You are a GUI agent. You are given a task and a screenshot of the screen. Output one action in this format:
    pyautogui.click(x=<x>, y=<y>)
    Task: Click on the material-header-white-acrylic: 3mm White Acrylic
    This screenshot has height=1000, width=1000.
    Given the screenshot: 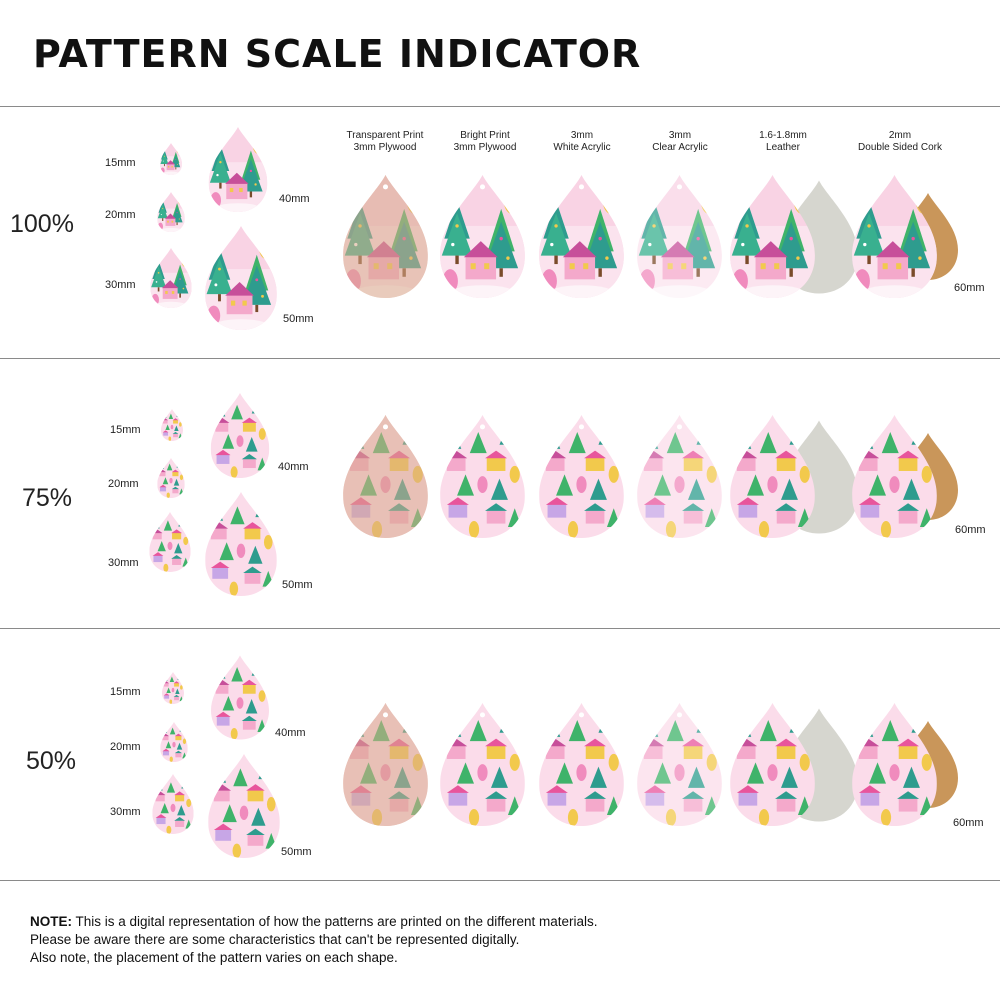 What is the action you would take?
    pyautogui.click(x=582, y=142)
    